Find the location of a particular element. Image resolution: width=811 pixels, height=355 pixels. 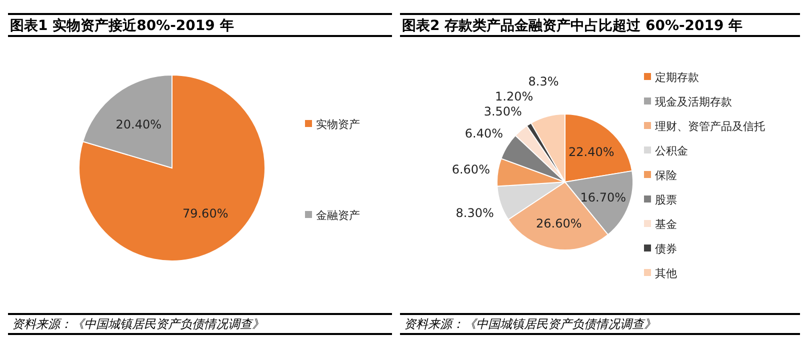

legend-label: 其他 is located at coordinates (666, 273).